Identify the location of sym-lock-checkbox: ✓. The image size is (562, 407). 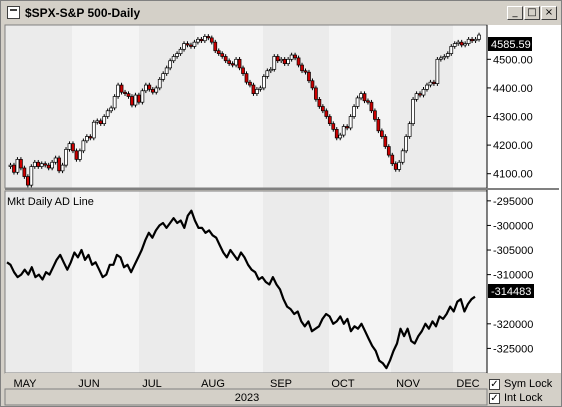
(494, 384).